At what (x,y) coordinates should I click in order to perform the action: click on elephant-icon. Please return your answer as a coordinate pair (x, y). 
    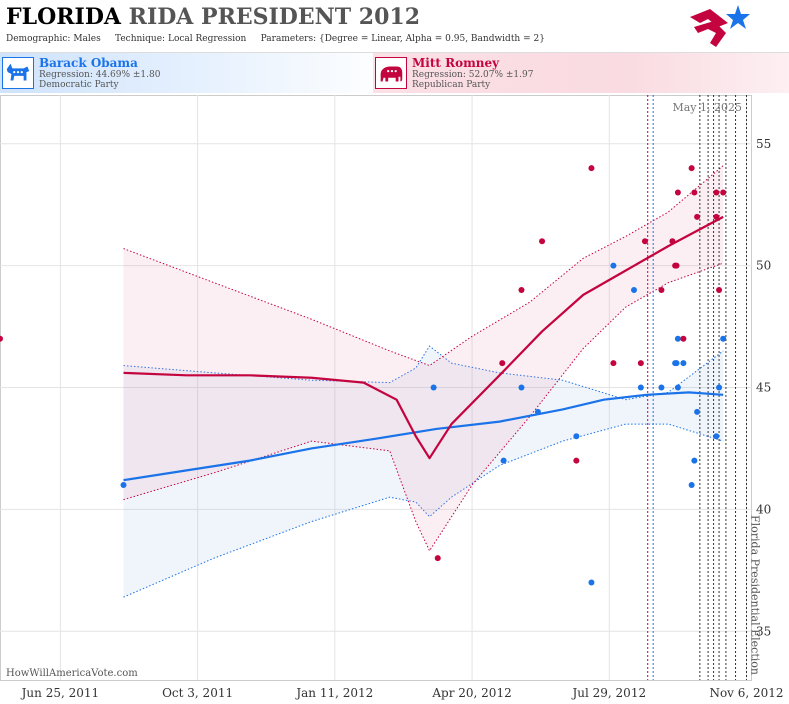
    Looking at the image, I should click on (391, 73).